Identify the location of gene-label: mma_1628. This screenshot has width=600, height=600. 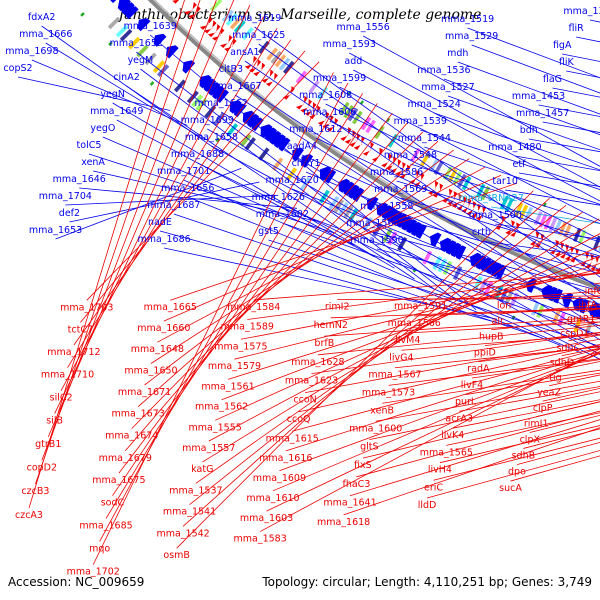
(317, 362).